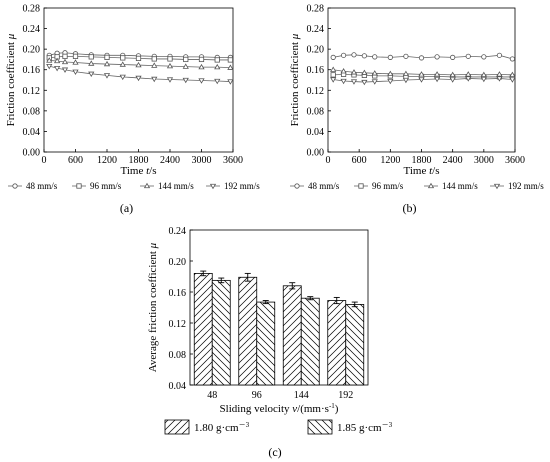  I want to click on x-tick-label: 192, so click(345, 395).